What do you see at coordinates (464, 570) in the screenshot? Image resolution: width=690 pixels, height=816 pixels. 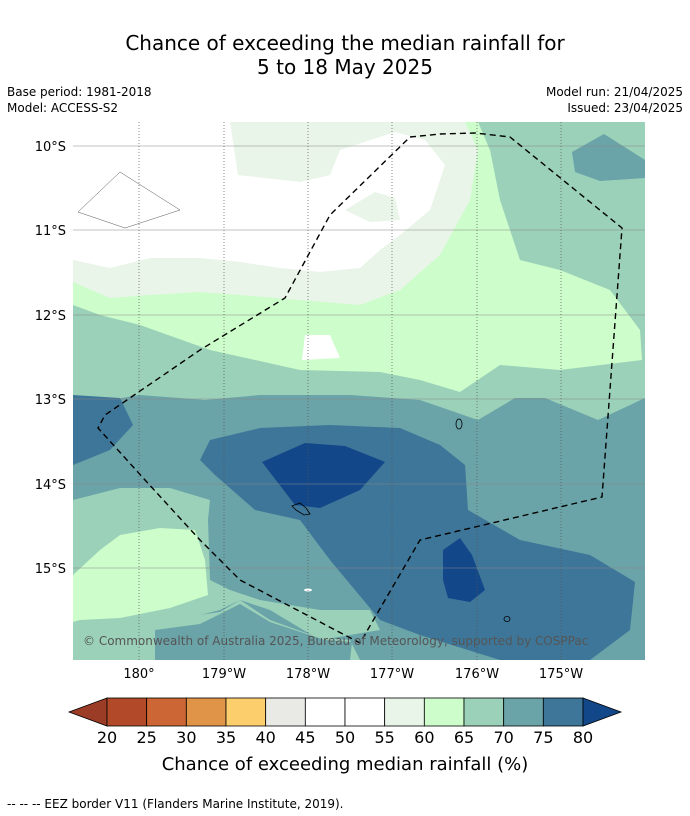 I see `patch-80-southeast` at bounding box center [464, 570].